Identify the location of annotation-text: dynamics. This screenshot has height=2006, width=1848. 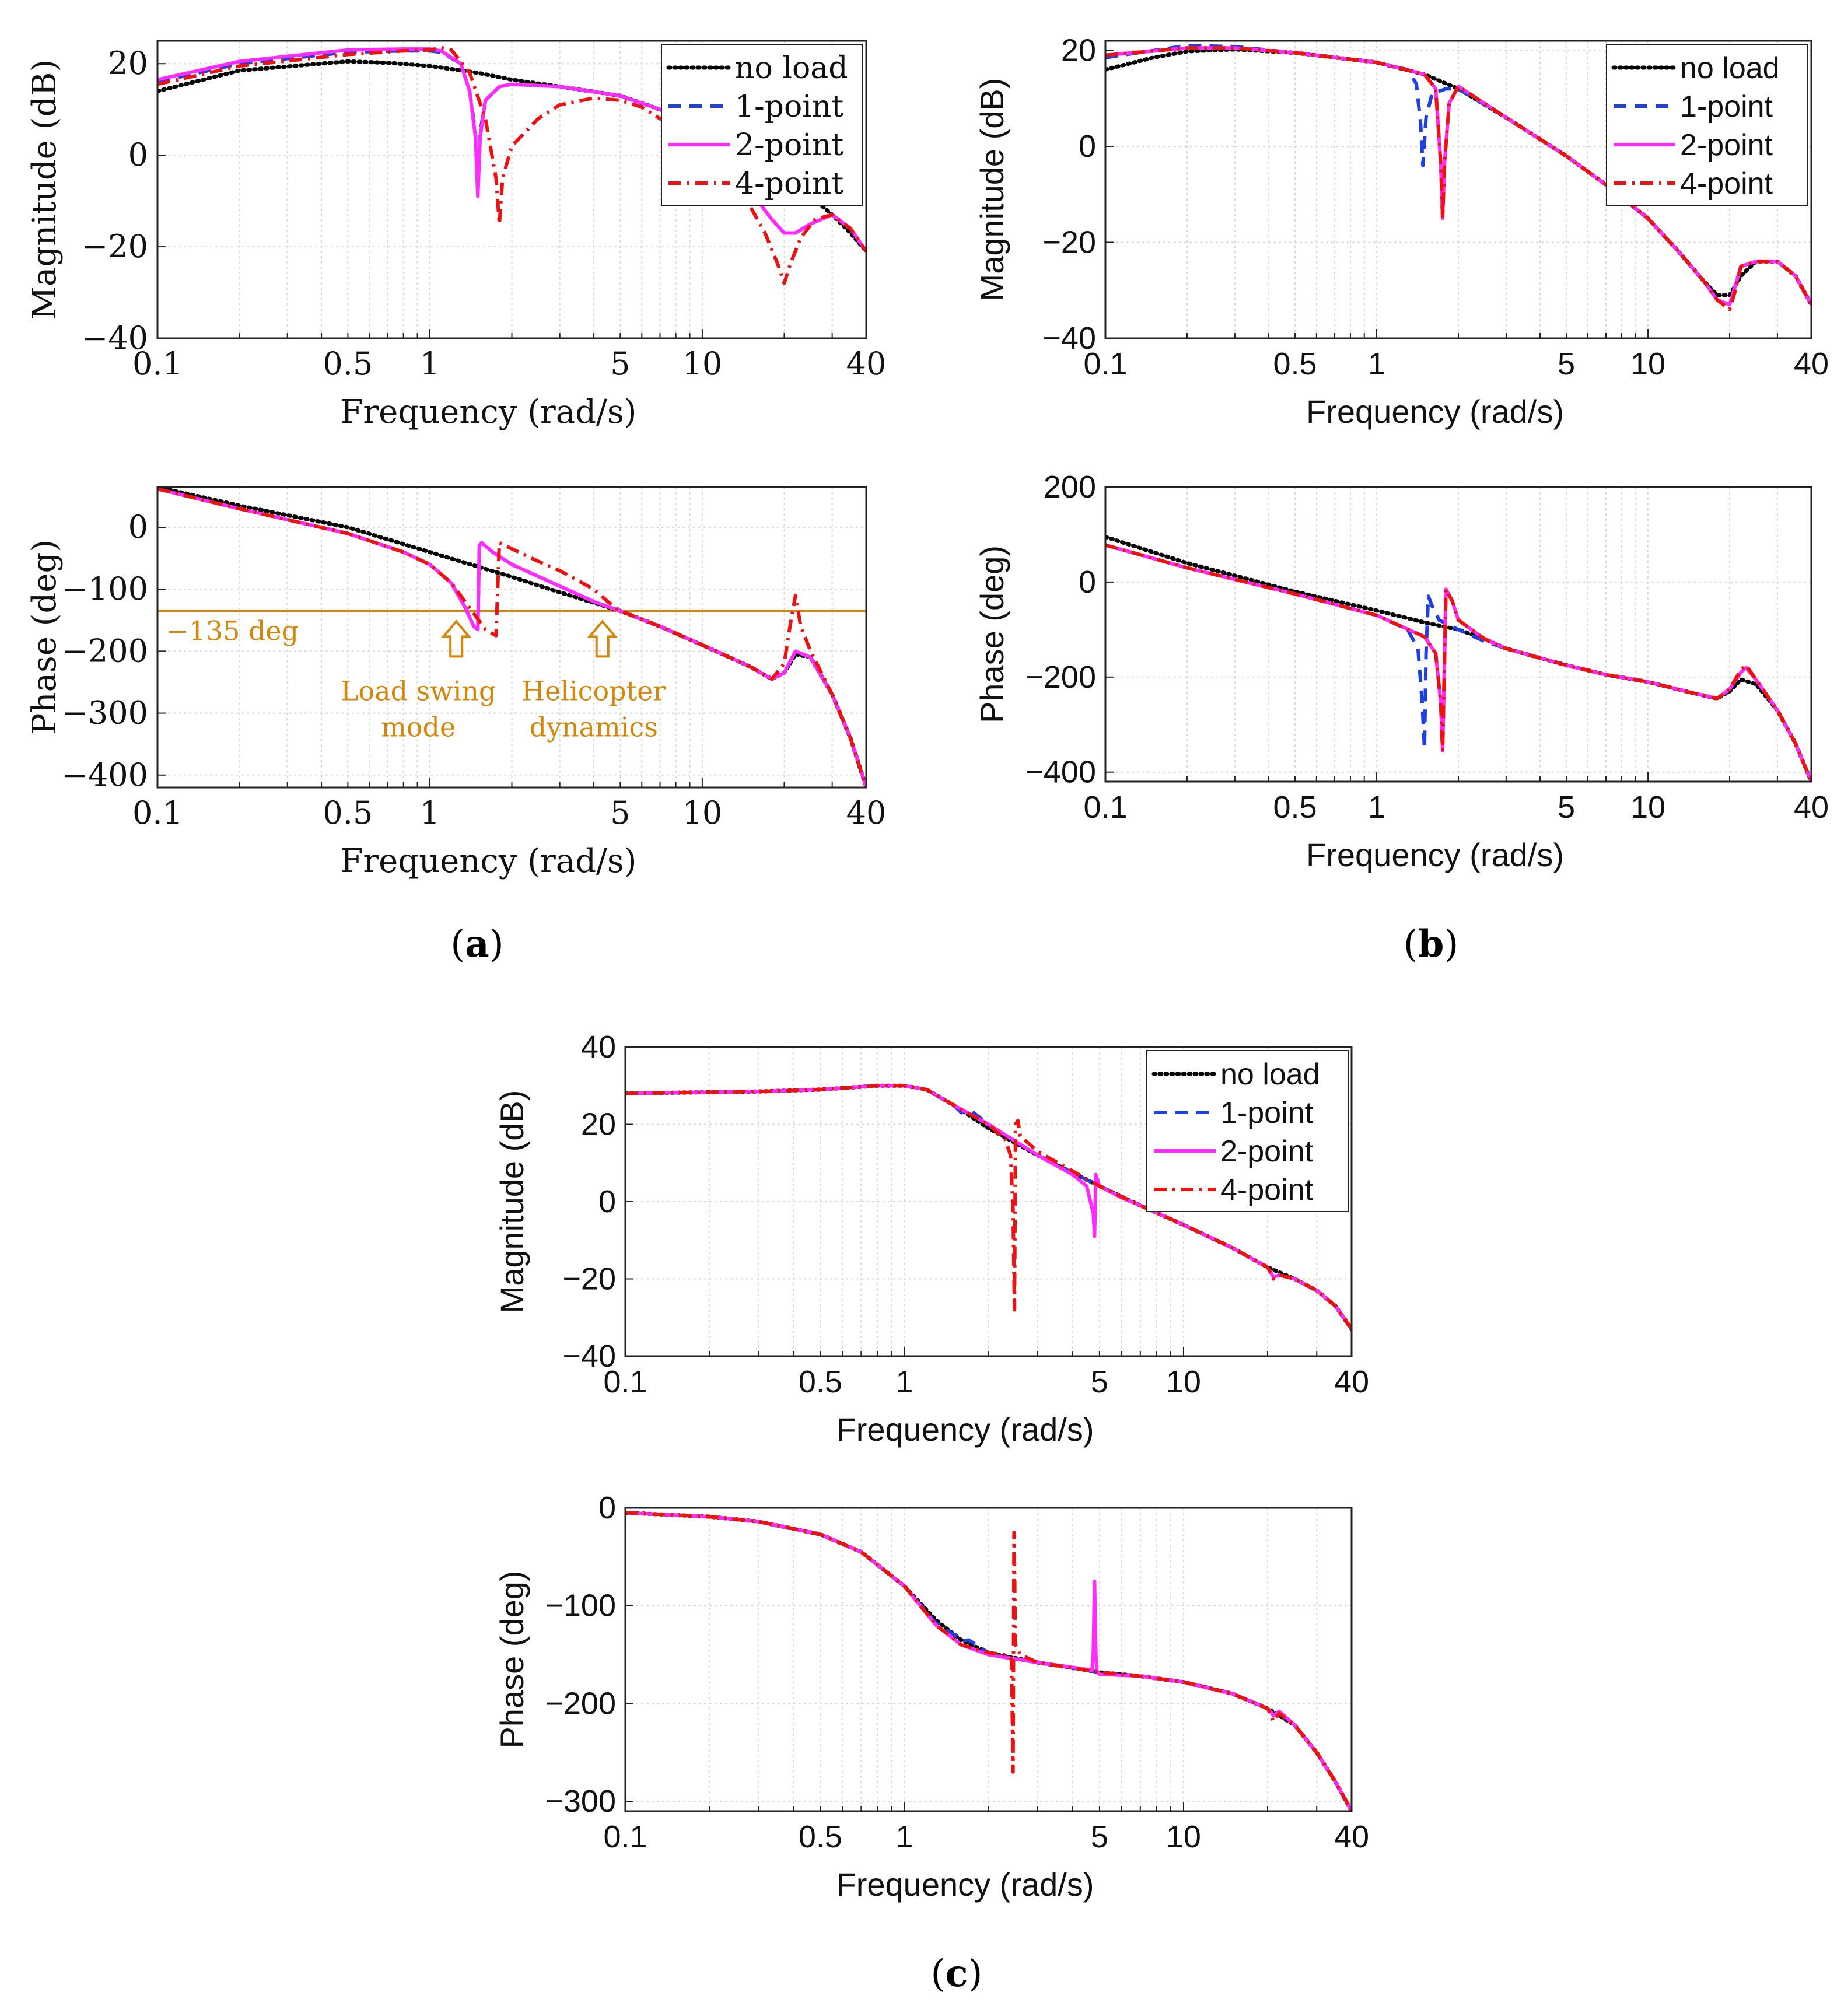
(594, 727).